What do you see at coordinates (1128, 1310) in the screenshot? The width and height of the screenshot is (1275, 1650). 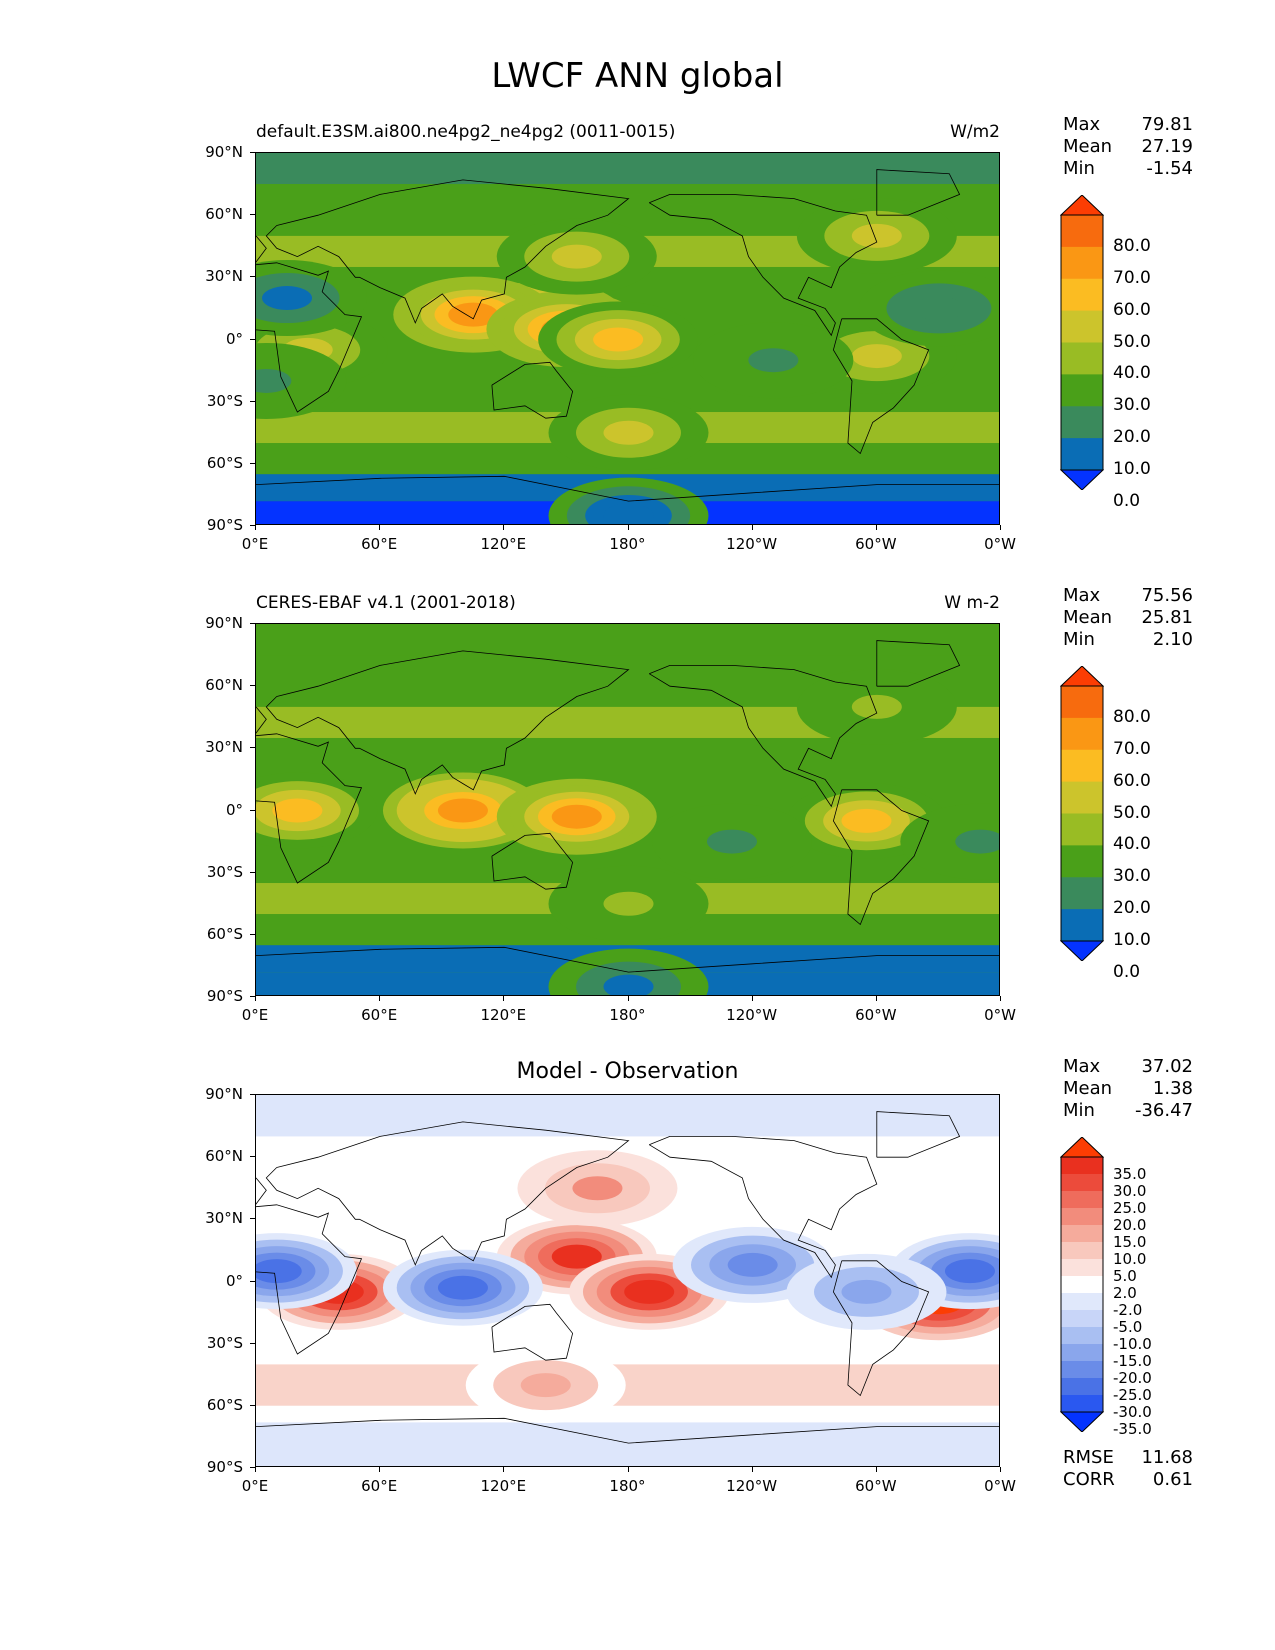 I see `colorbar-label: -2.0` at bounding box center [1128, 1310].